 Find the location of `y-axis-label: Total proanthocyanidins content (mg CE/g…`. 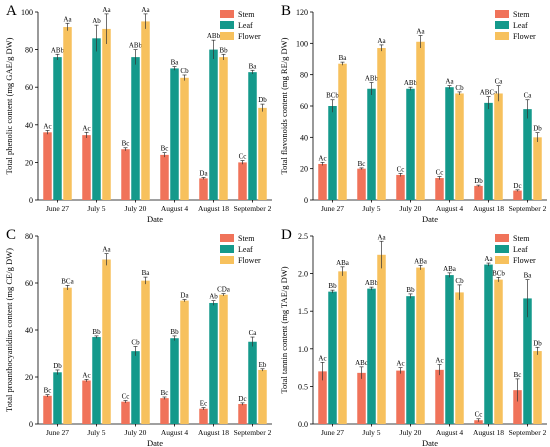

y-axis-label: Total proanthocyanidins content (mg CE/g… is located at coordinates (9, 330).